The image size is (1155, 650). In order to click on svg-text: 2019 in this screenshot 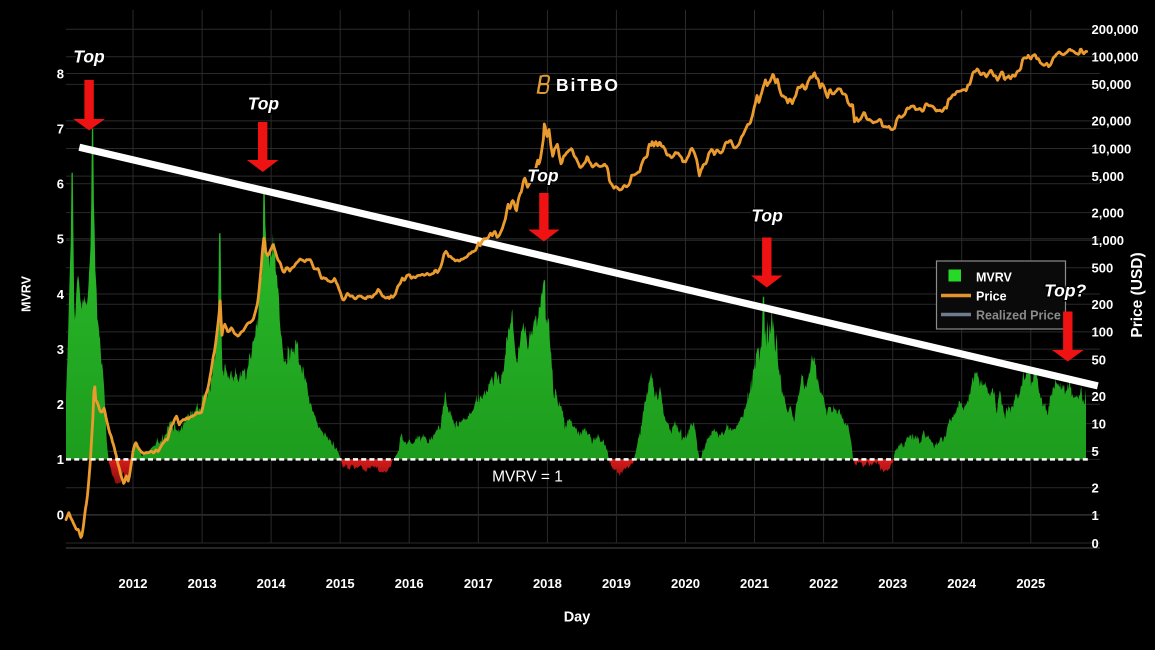, I will do `click(616, 583)`.